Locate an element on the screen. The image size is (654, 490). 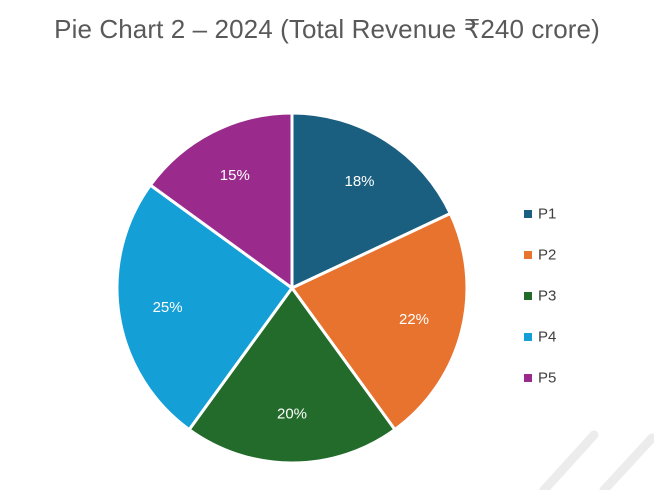
legend-label-p2: P2 is located at coordinates (547, 255).